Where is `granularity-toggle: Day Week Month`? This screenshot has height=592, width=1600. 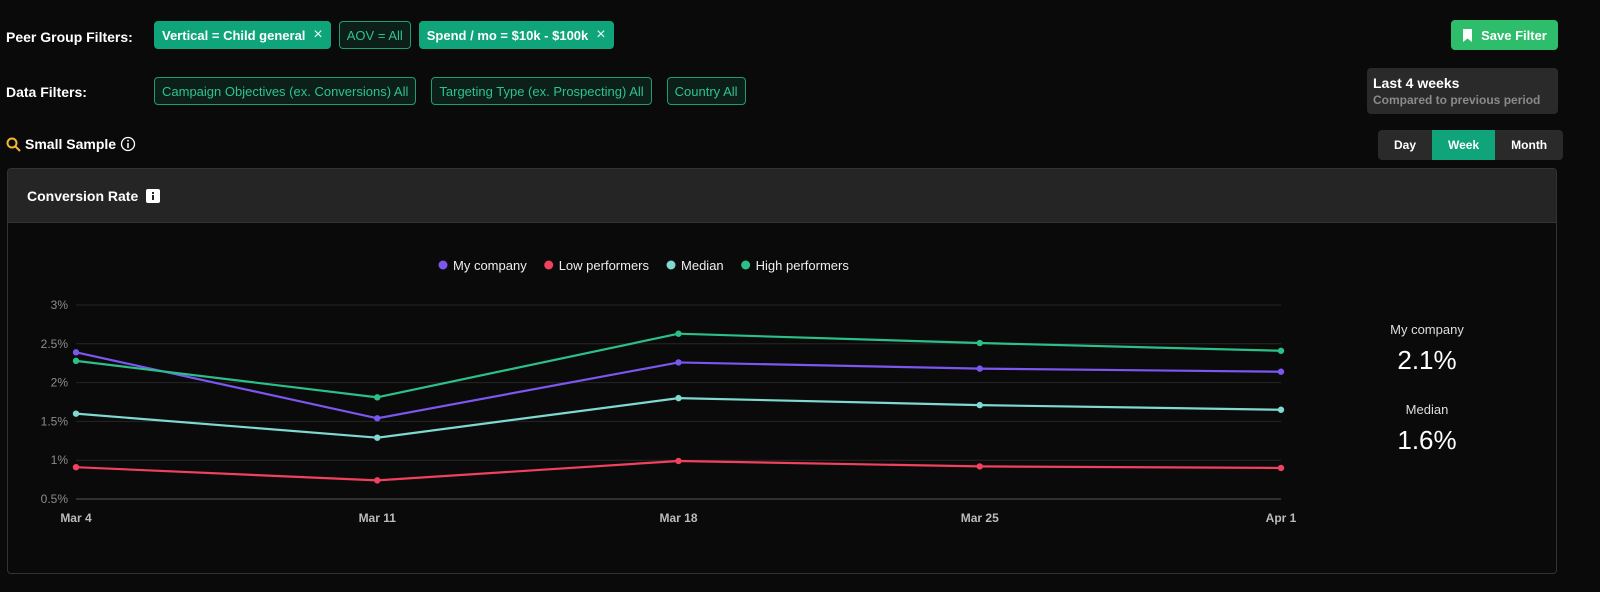
granularity-toggle: Day Week Month is located at coordinates (1471, 145).